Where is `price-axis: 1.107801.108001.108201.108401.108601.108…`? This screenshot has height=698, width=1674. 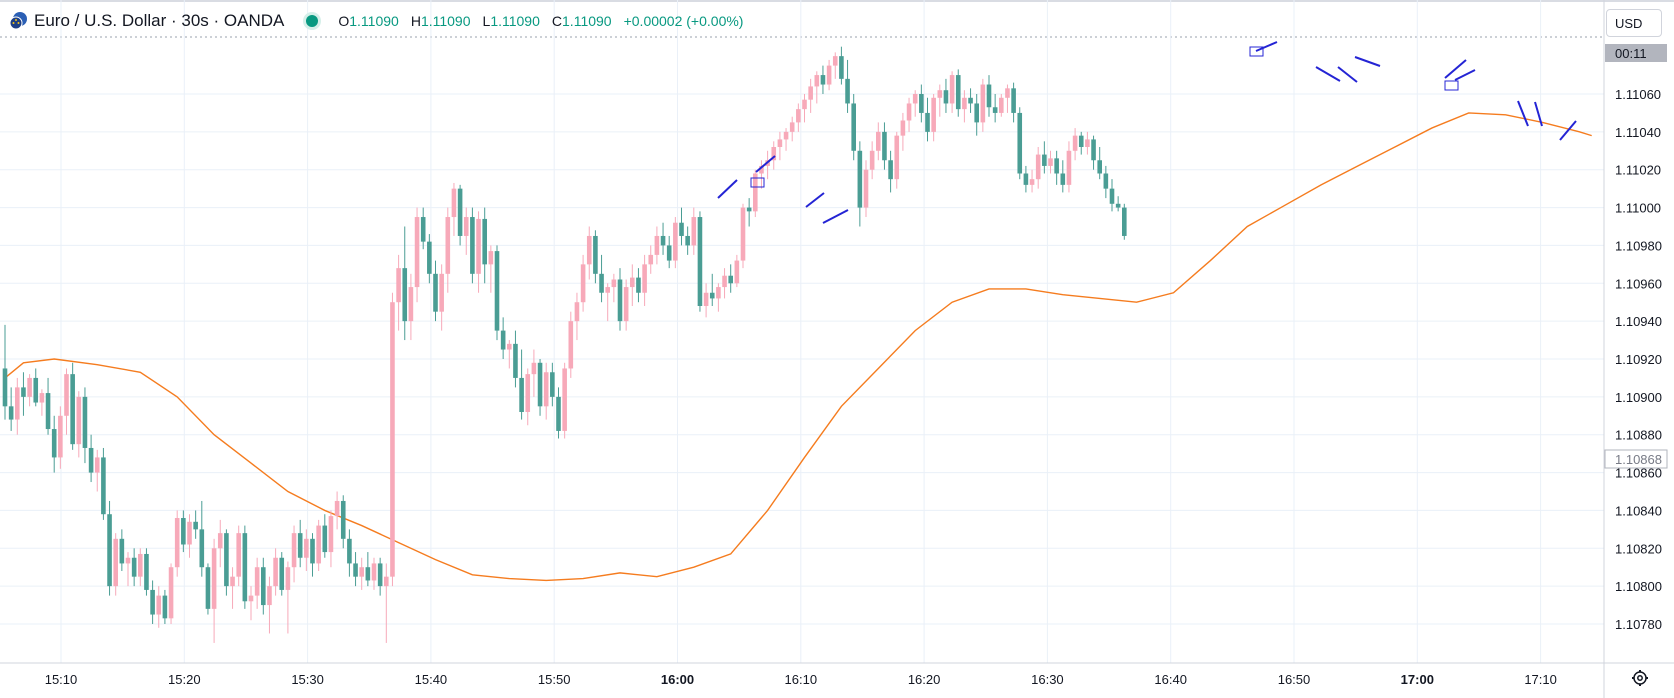
price-axis: 1.107801.108001.108201.108401.108601.108… is located at coordinates (1635, 349).